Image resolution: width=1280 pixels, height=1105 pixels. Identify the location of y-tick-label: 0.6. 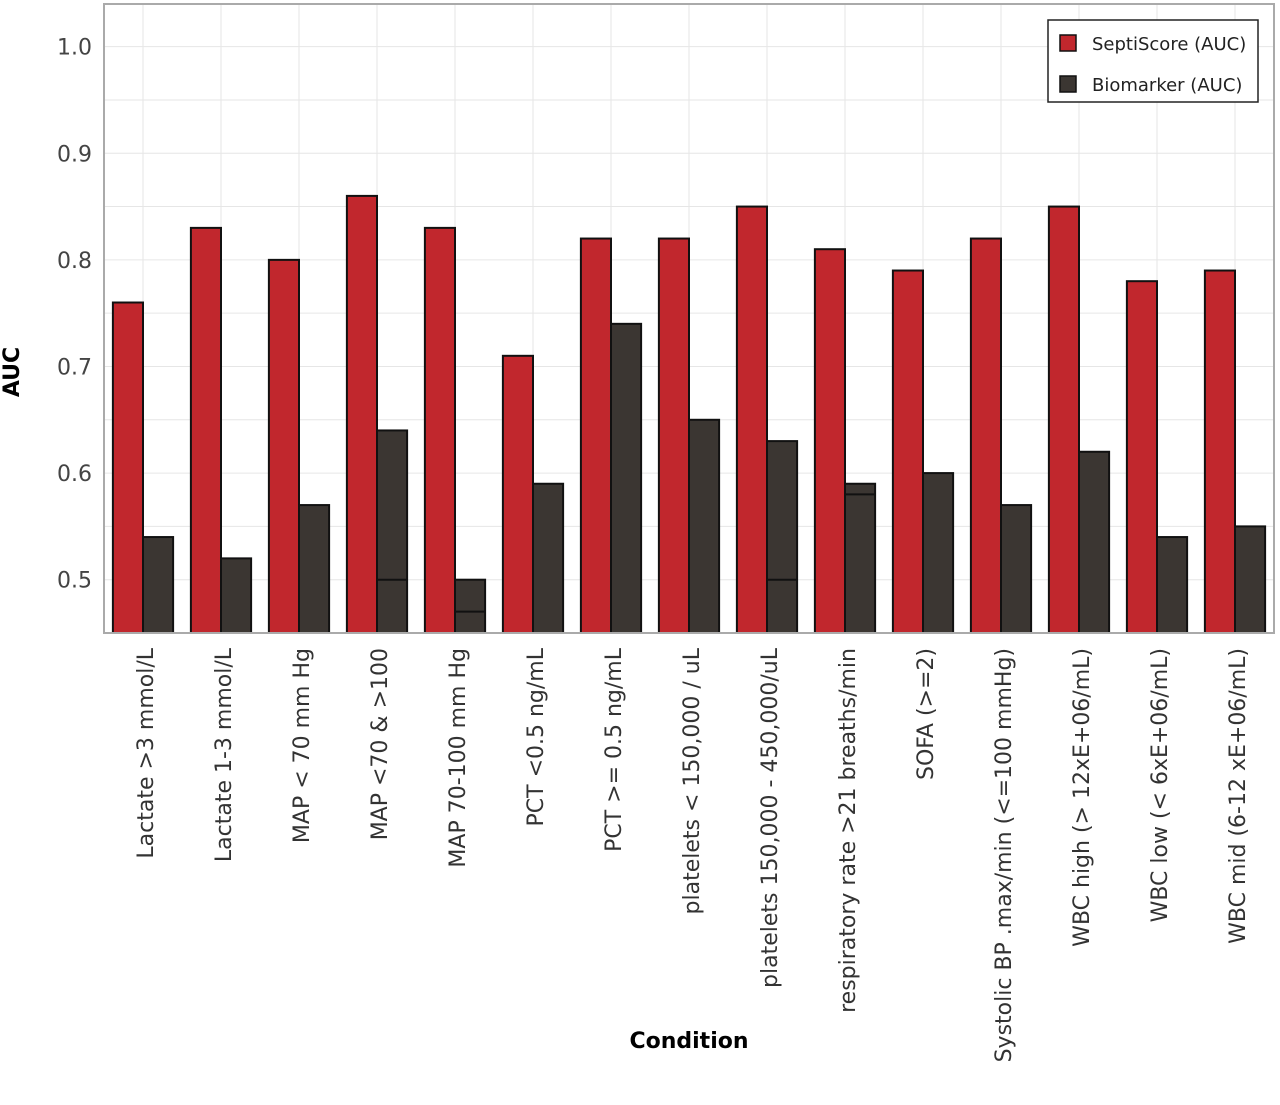
(74, 474).